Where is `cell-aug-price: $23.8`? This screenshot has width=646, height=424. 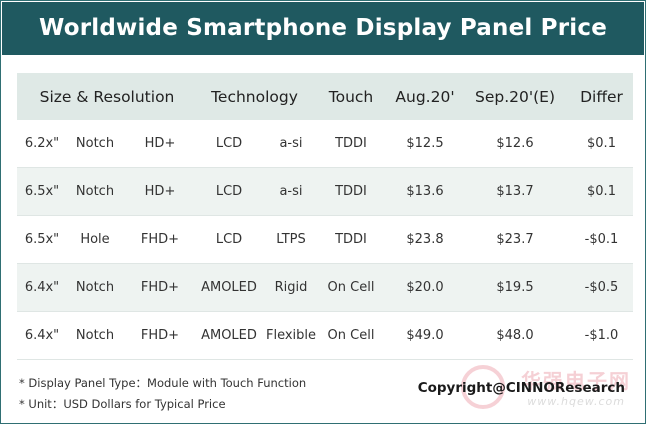 cell-aug-price: $23.8 is located at coordinates (425, 239).